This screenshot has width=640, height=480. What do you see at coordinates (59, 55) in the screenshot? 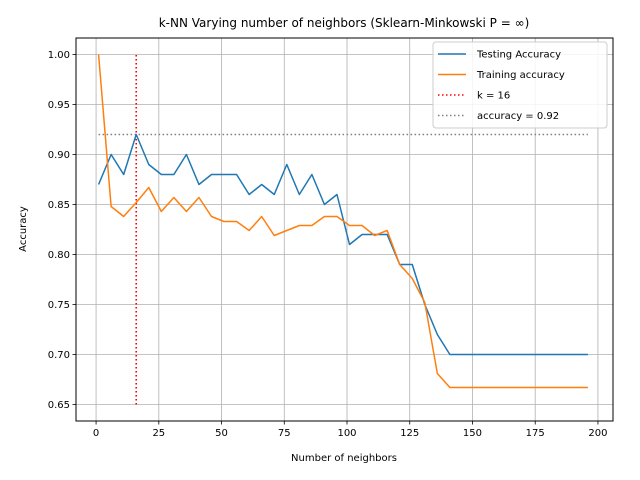
I see `y-tick-label: 1.00` at bounding box center [59, 55].